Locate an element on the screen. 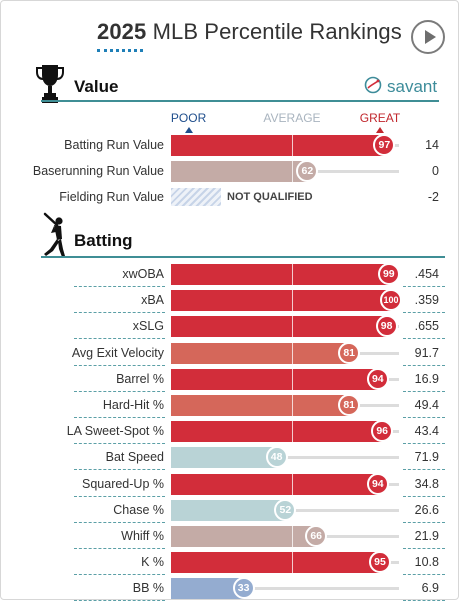 The width and height of the screenshot is (461, 602). metric-label: xBA is located at coordinates (152, 300).